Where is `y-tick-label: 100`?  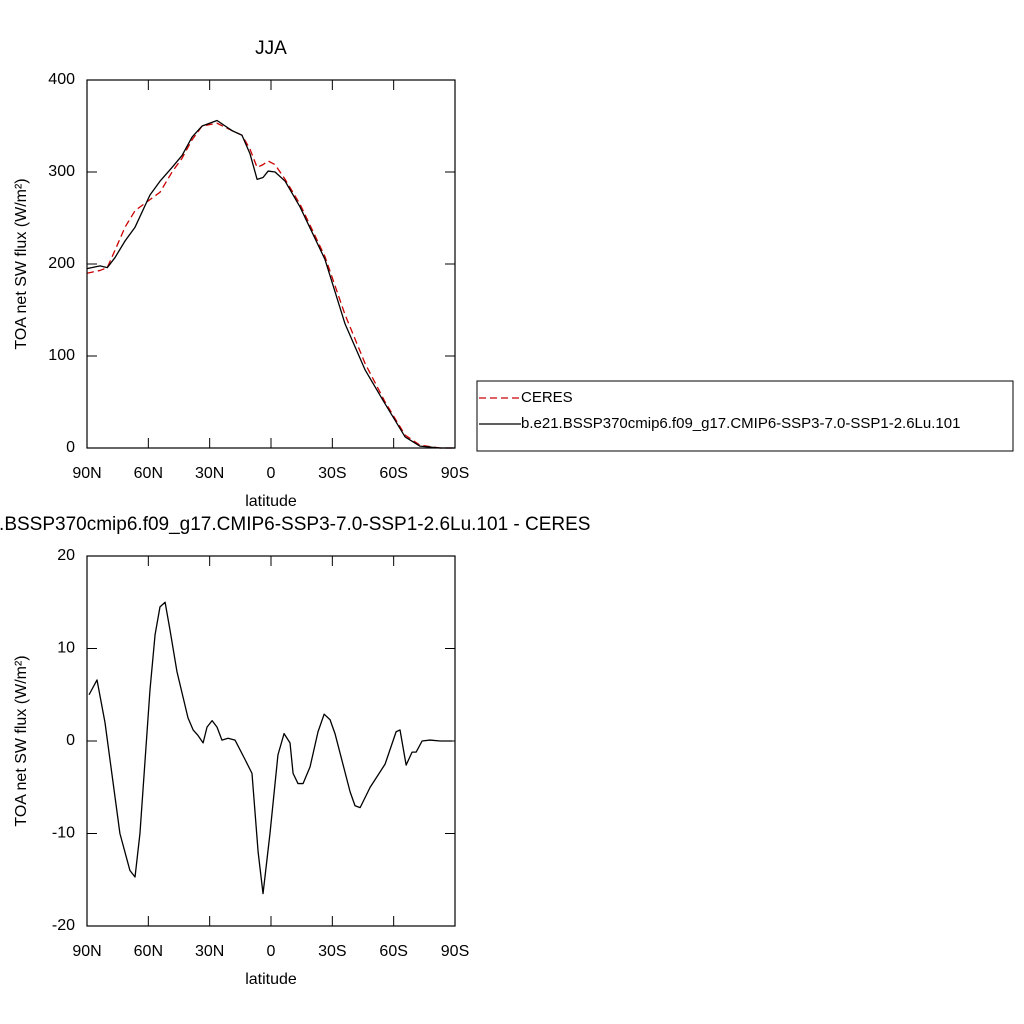 y-tick-label: 100 is located at coordinates (61, 355).